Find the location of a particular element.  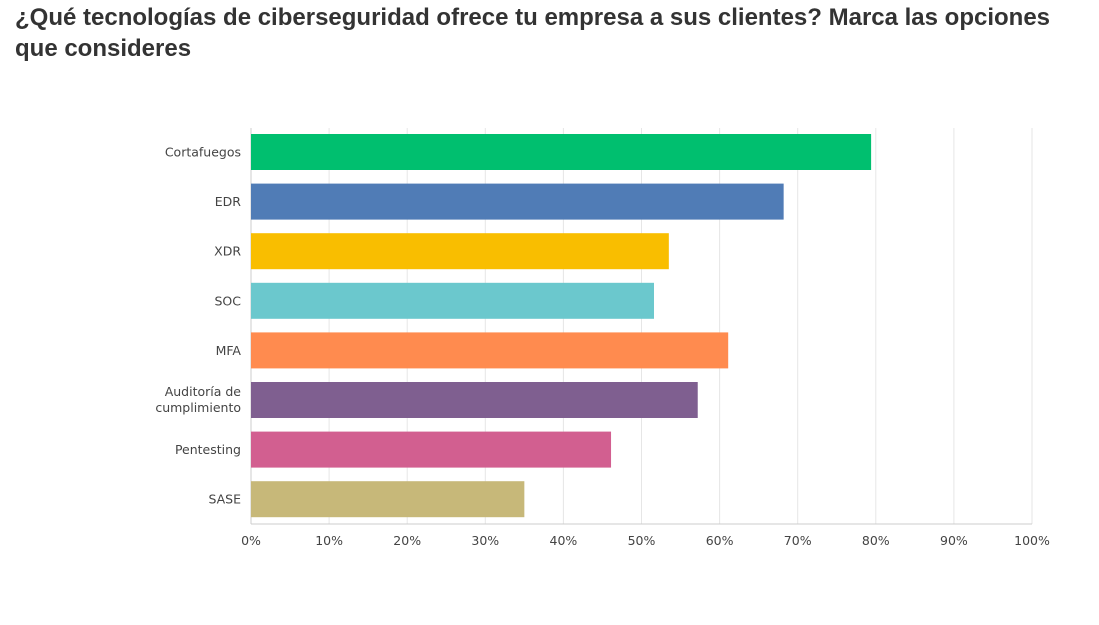

y-category-label: MFA is located at coordinates (229, 350).